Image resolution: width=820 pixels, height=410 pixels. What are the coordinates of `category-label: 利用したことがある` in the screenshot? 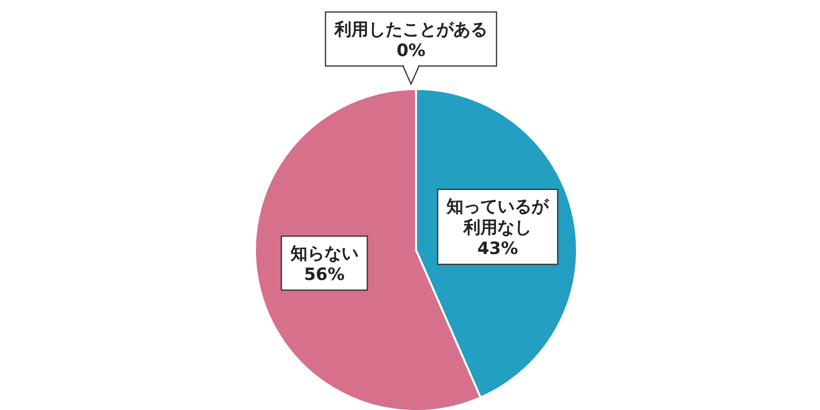 It's located at (411, 30).